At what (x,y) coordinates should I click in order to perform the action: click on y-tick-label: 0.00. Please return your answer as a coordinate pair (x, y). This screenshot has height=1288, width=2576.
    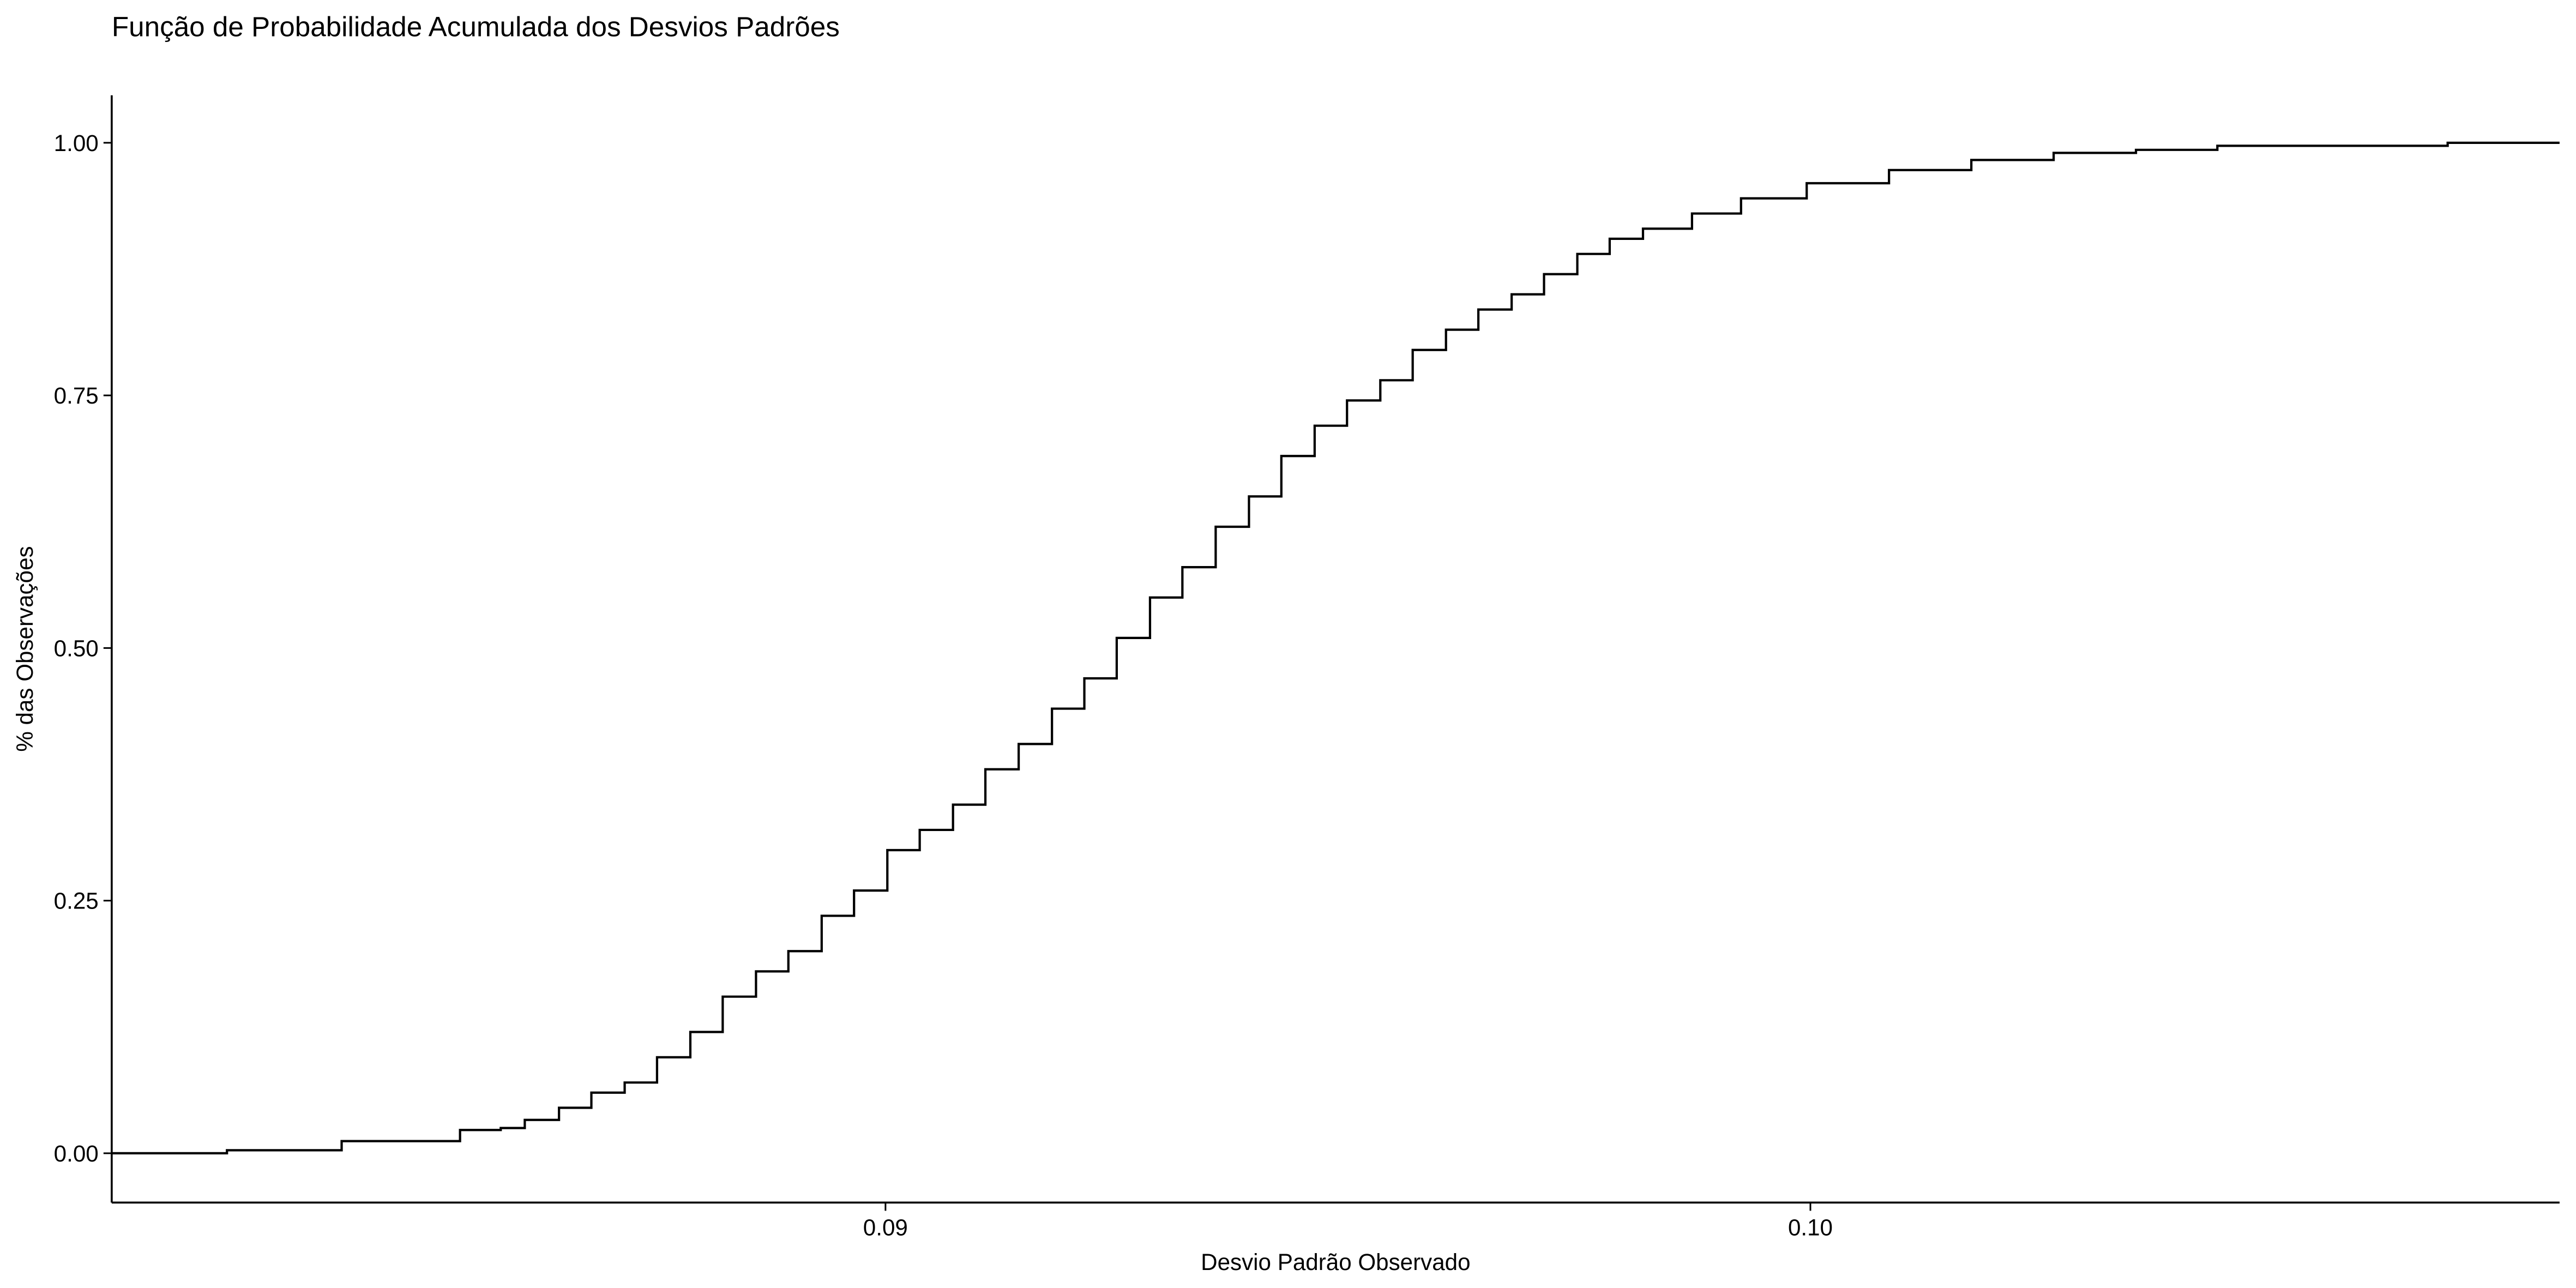
    Looking at the image, I should click on (76, 1153).